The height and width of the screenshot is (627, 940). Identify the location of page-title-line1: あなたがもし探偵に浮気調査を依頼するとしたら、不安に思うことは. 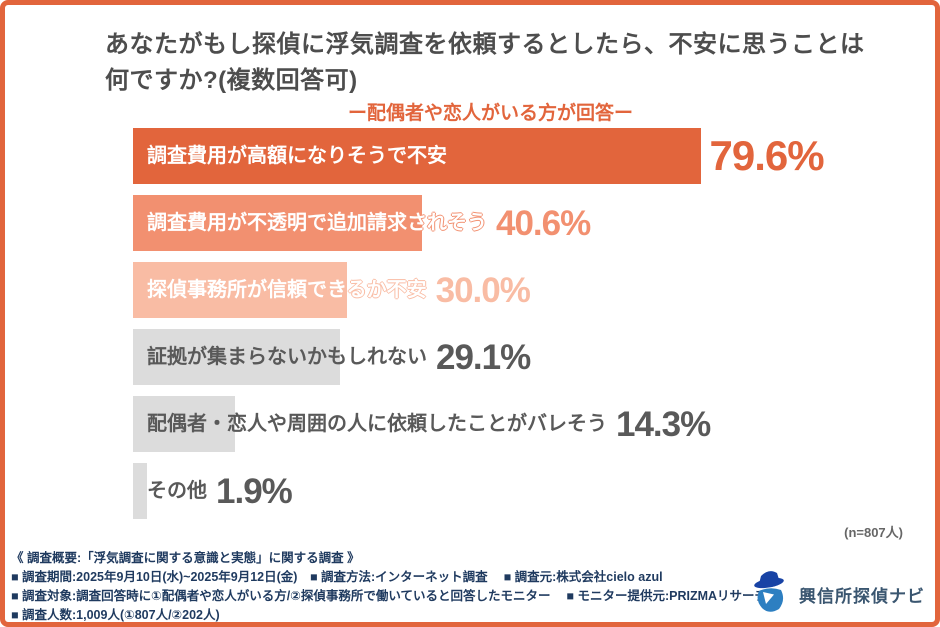
(485, 44).